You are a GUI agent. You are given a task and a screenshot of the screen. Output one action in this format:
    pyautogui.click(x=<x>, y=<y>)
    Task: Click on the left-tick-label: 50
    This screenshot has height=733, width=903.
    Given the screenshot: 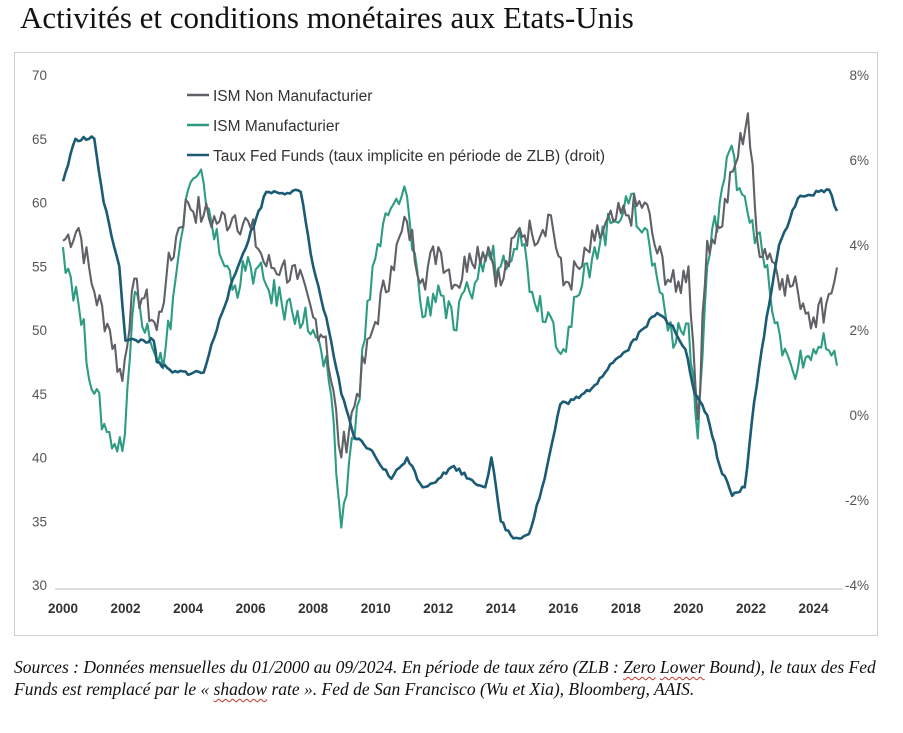 What is the action you would take?
    pyautogui.click(x=39, y=330)
    